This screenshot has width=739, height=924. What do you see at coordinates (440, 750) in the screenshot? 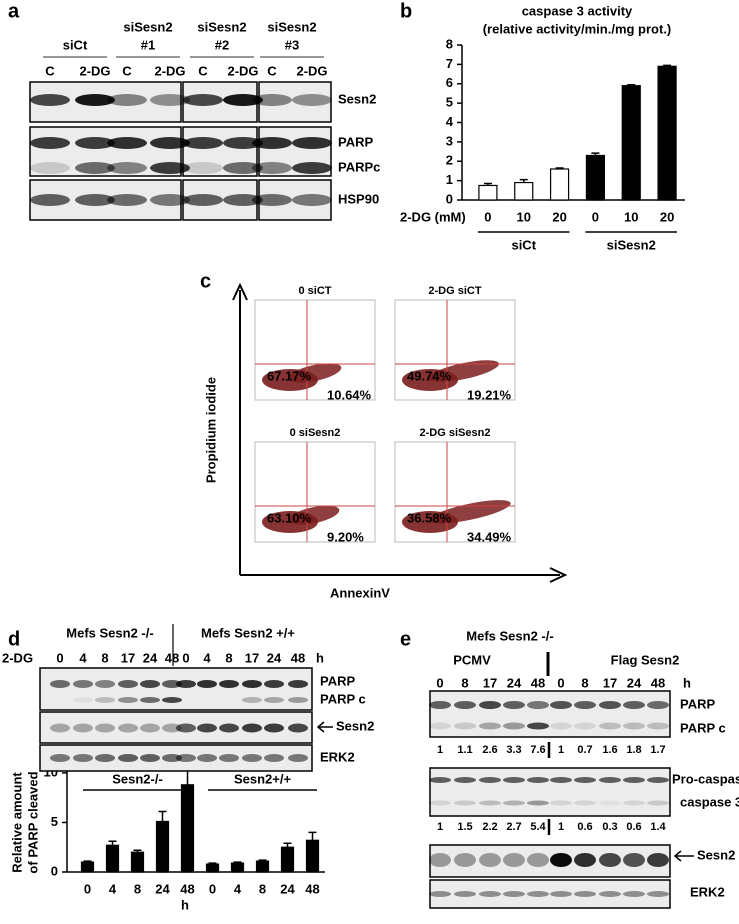
I see `quant-value: 1` at bounding box center [440, 750].